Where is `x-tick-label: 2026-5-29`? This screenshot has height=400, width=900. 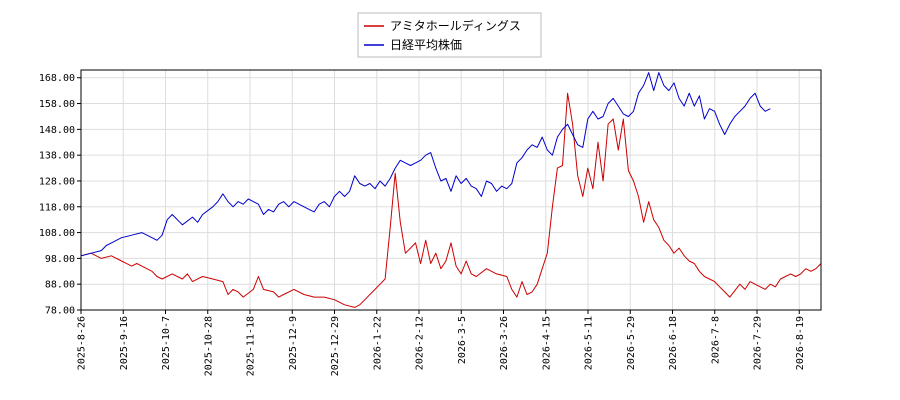
x-tick-label: 2026-5-29 is located at coordinates (631, 343).